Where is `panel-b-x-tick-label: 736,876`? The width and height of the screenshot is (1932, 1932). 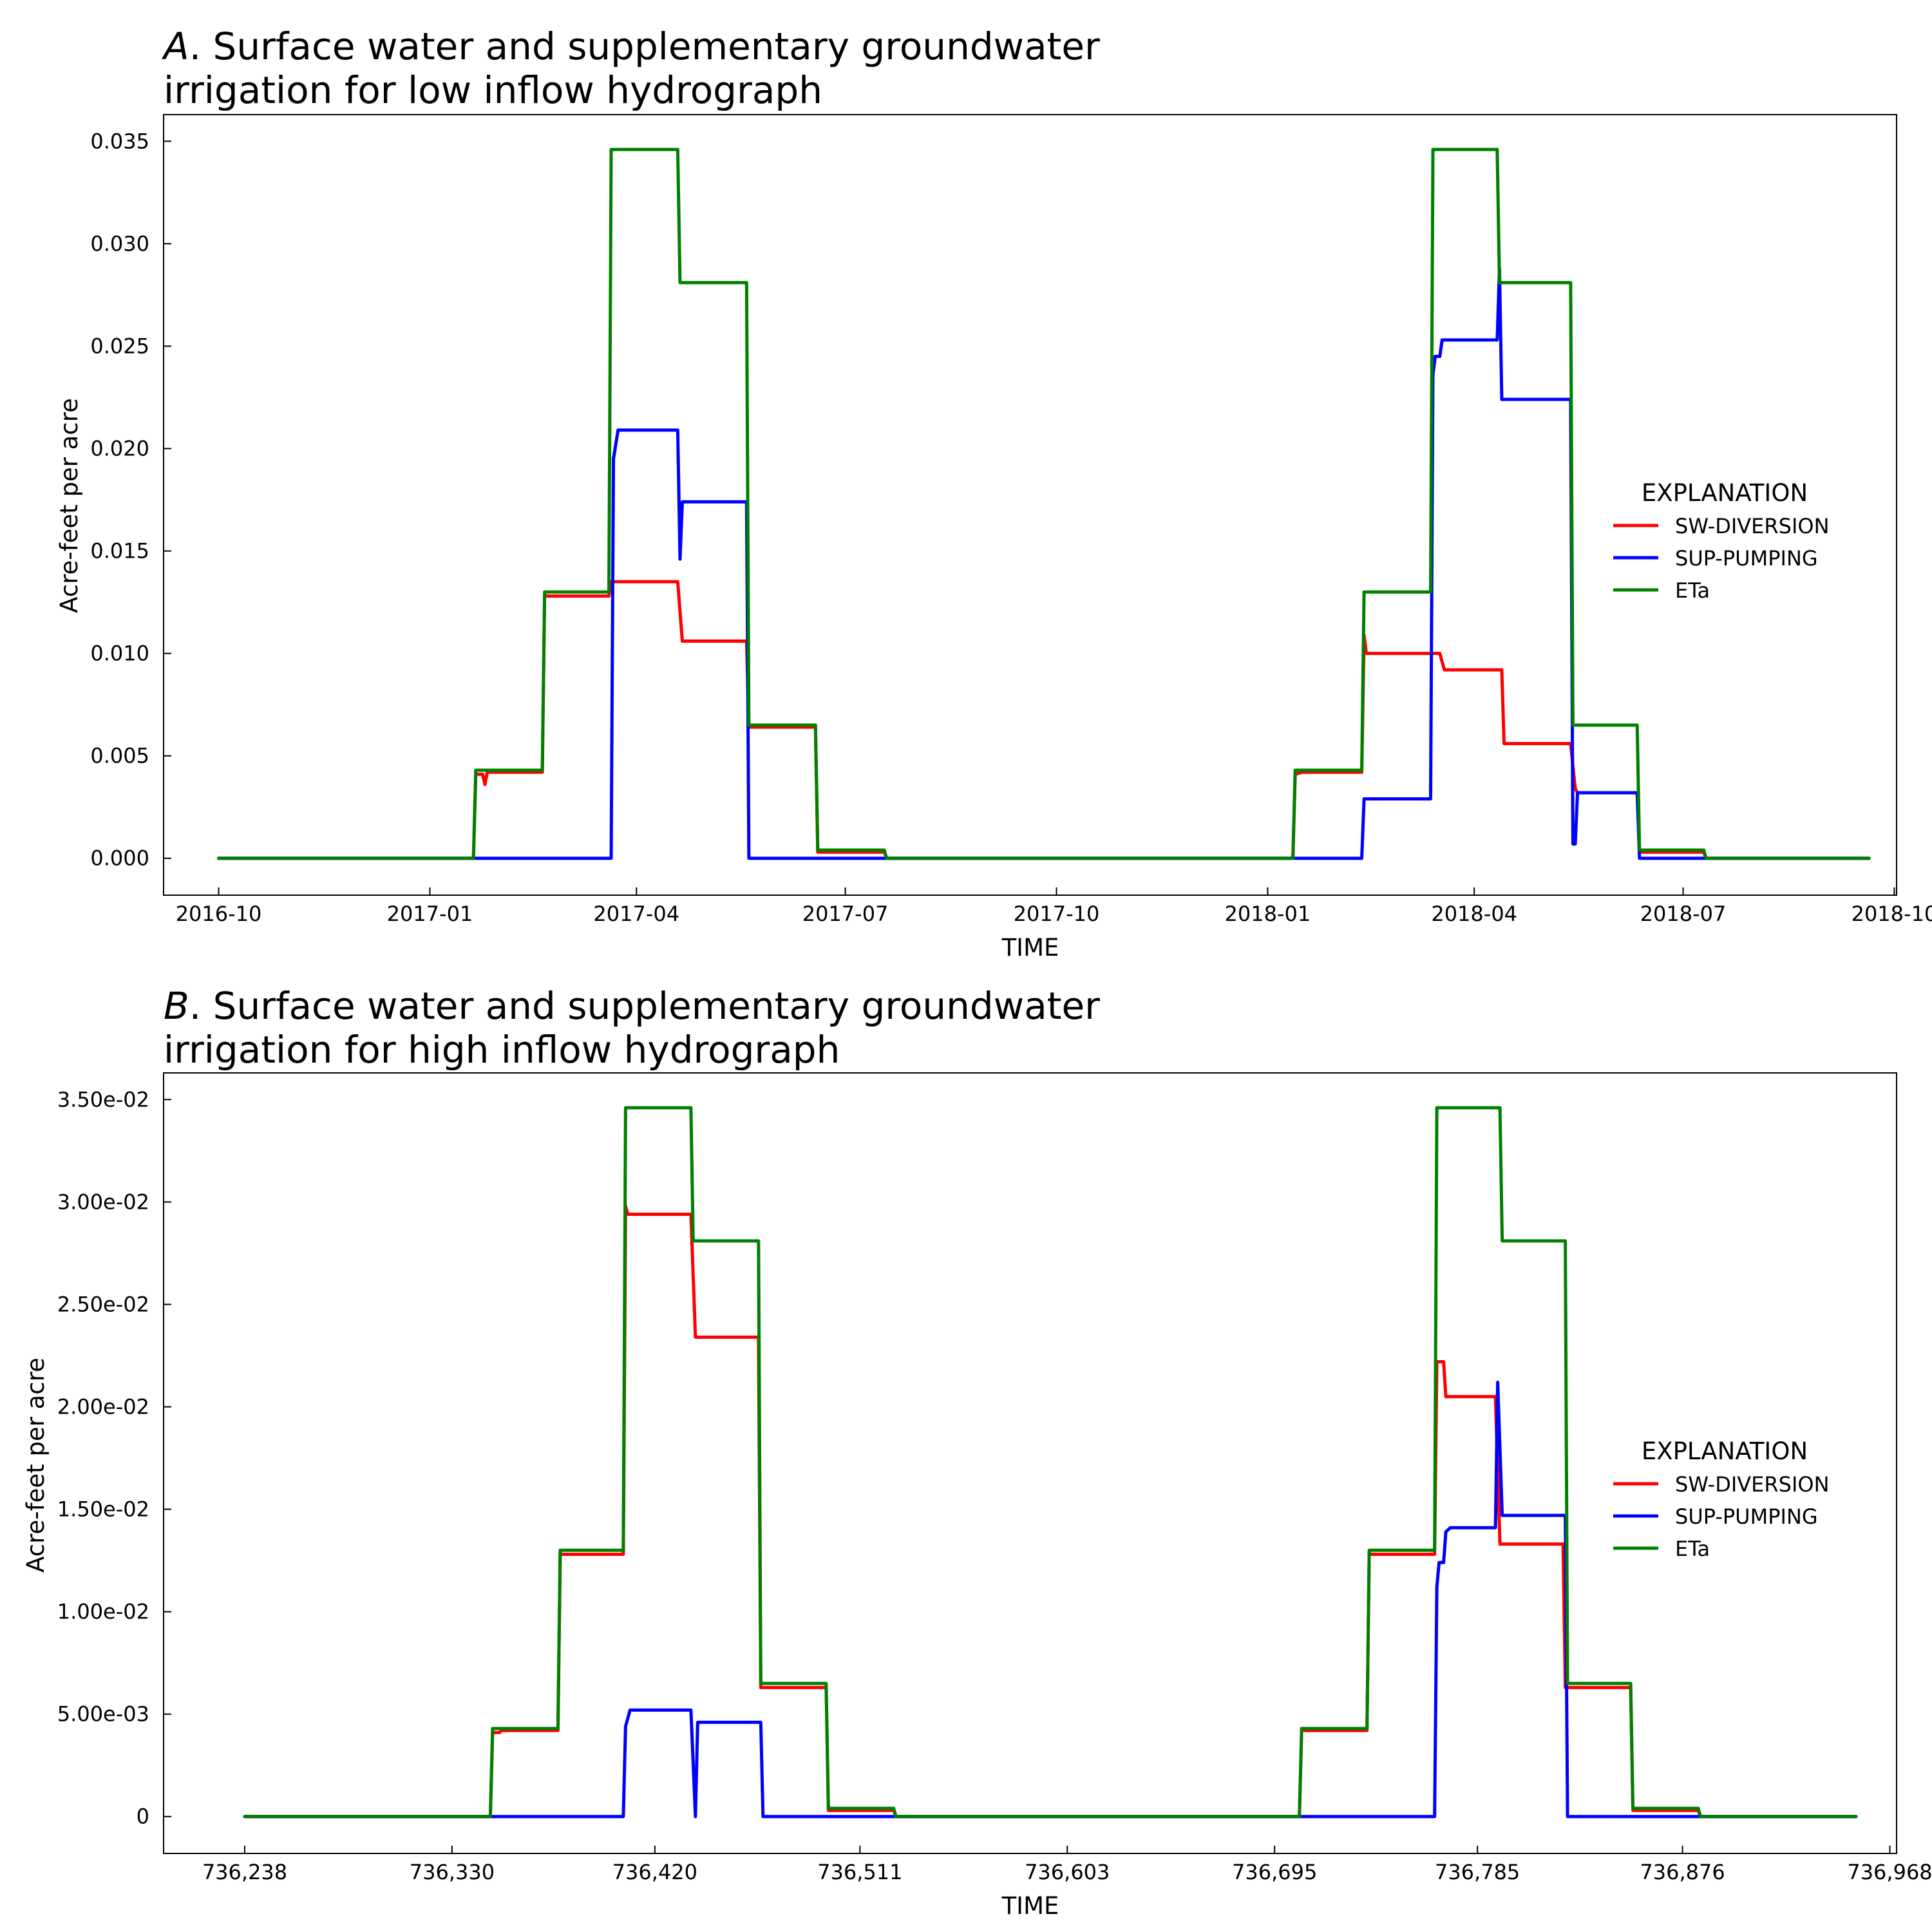
panel-b-x-tick-label: 736,876 is located at coordinates (1682, 1872).